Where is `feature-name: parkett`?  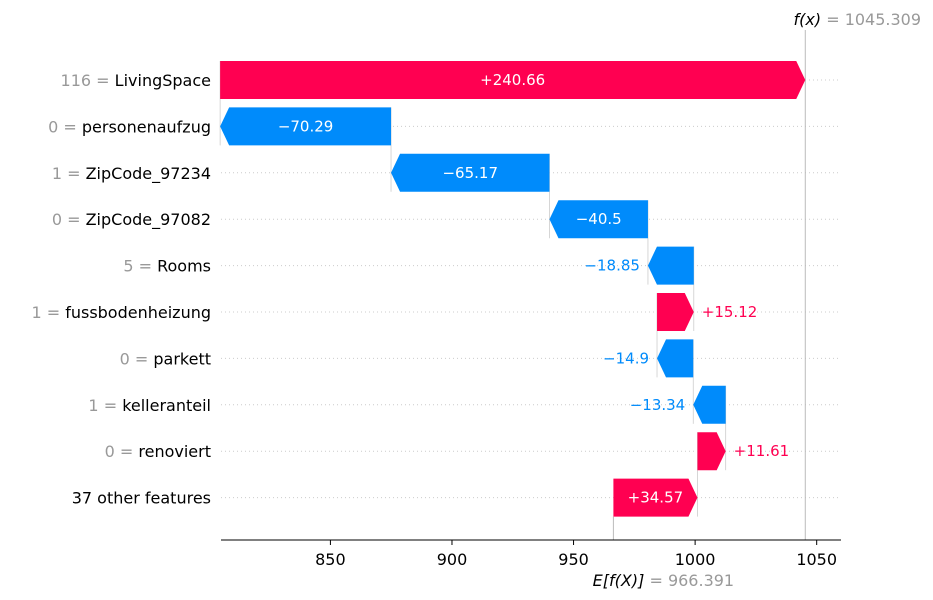
feature-name: parkett is located at coordinates (182, 358).